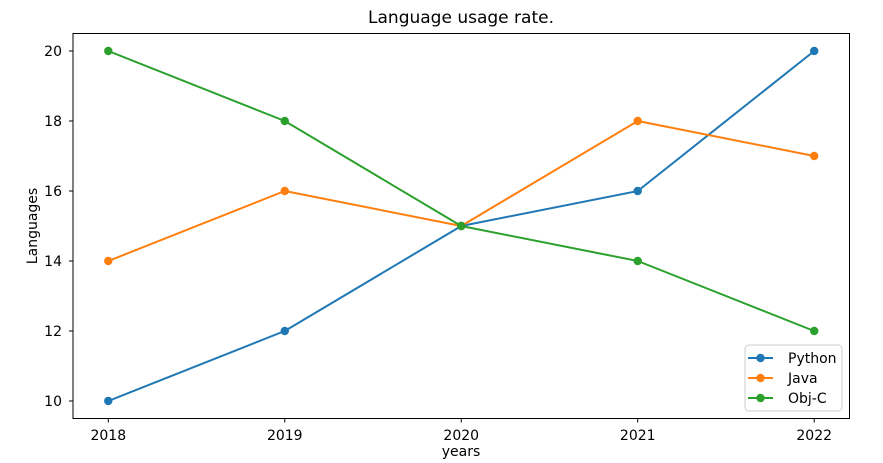 The image size is (883, 463). Describe the element at coordinates (783, 379) in the screenshot. I see `legend-item-java: Java` at that location.